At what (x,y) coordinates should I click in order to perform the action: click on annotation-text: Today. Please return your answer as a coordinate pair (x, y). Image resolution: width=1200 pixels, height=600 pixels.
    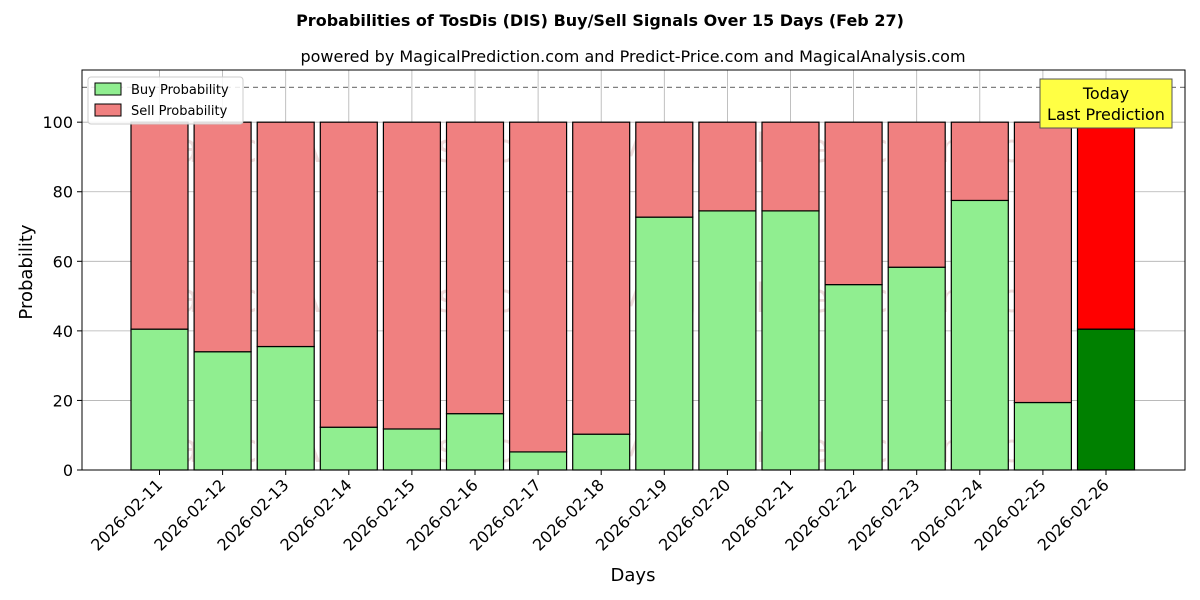
    Looking at the image, I should click on (1105, 93).